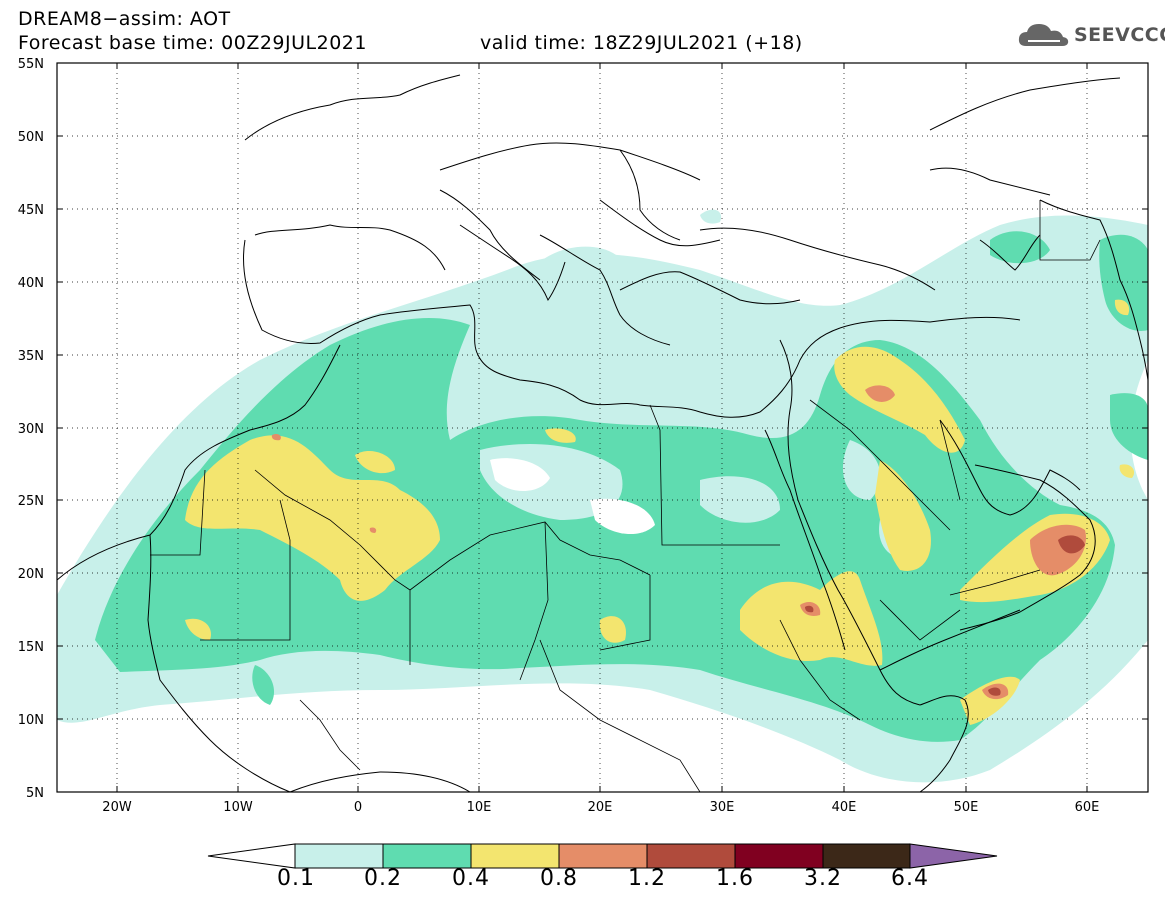 Image resolution: width=1165 pixels, height=905 pixels. What do you see at coordinates (358, 807) in the screenshot?
I see `lon-tick-label: 0` at bounding box center [358, 807].